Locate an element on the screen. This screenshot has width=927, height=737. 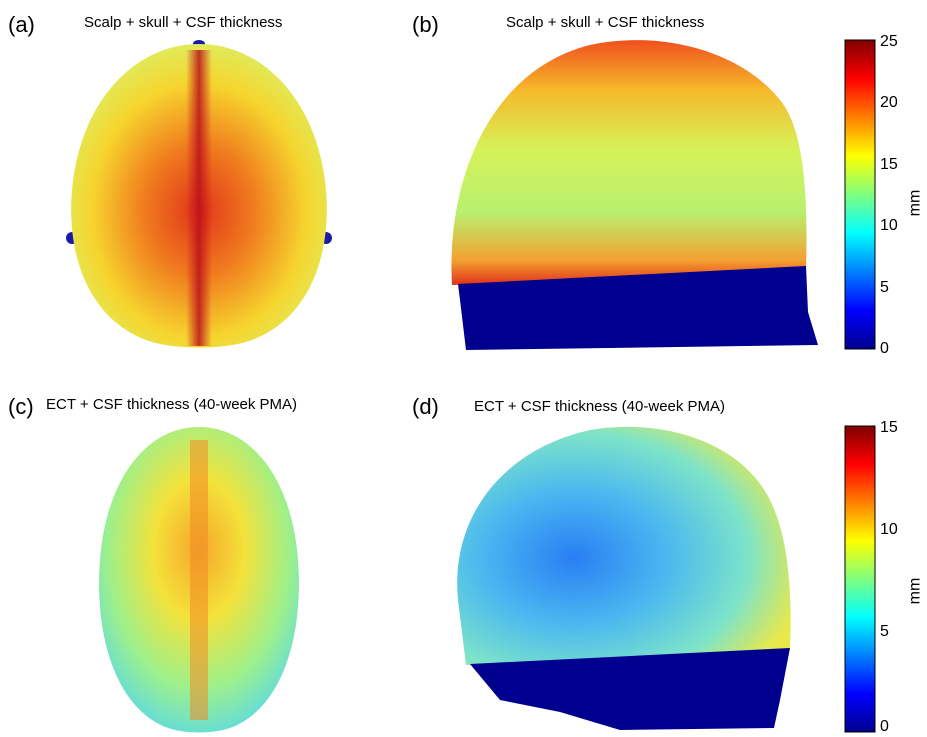
panel-d-head-map is located at coordinates (624, 578).